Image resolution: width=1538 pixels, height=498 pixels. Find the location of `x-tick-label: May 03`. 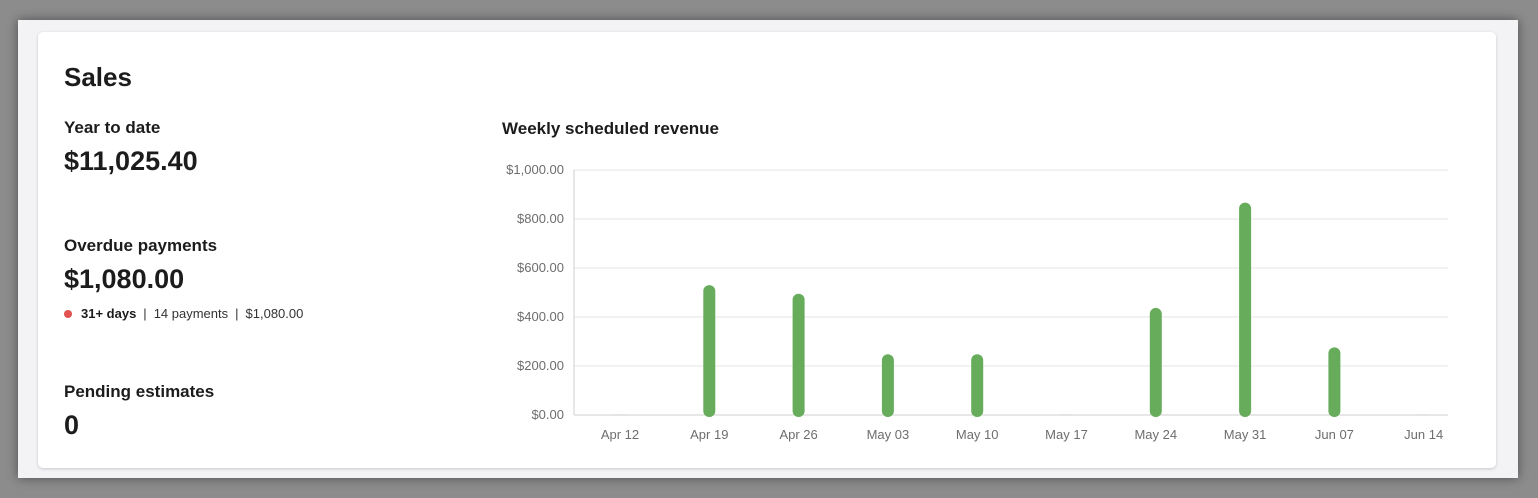

x-tick-label: May 03 is located at coordinates (888, 434).